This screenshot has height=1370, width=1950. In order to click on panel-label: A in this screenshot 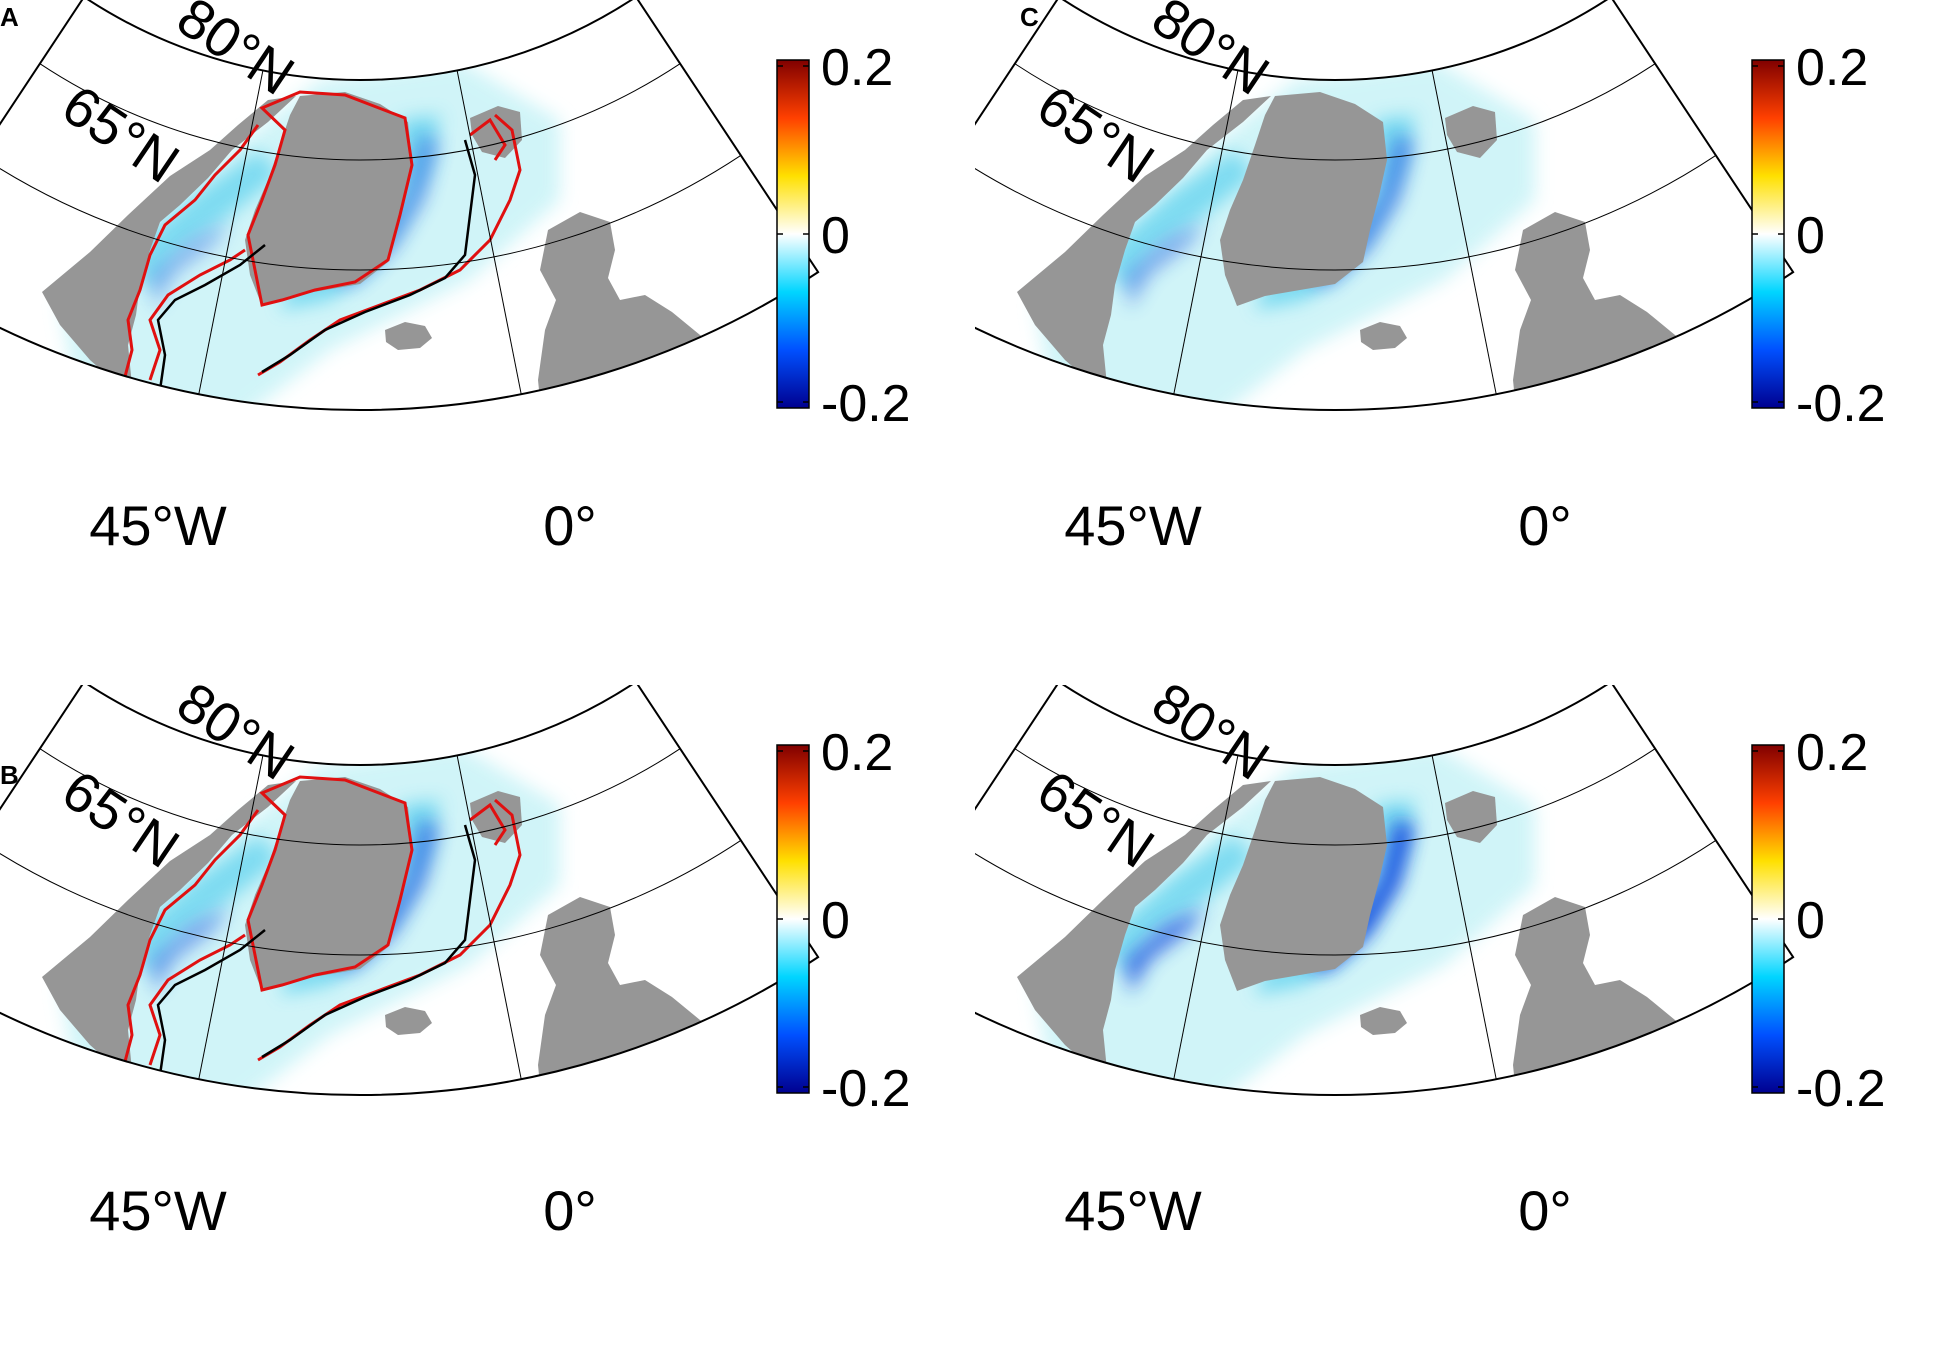, I will do `click(9, 17)`.